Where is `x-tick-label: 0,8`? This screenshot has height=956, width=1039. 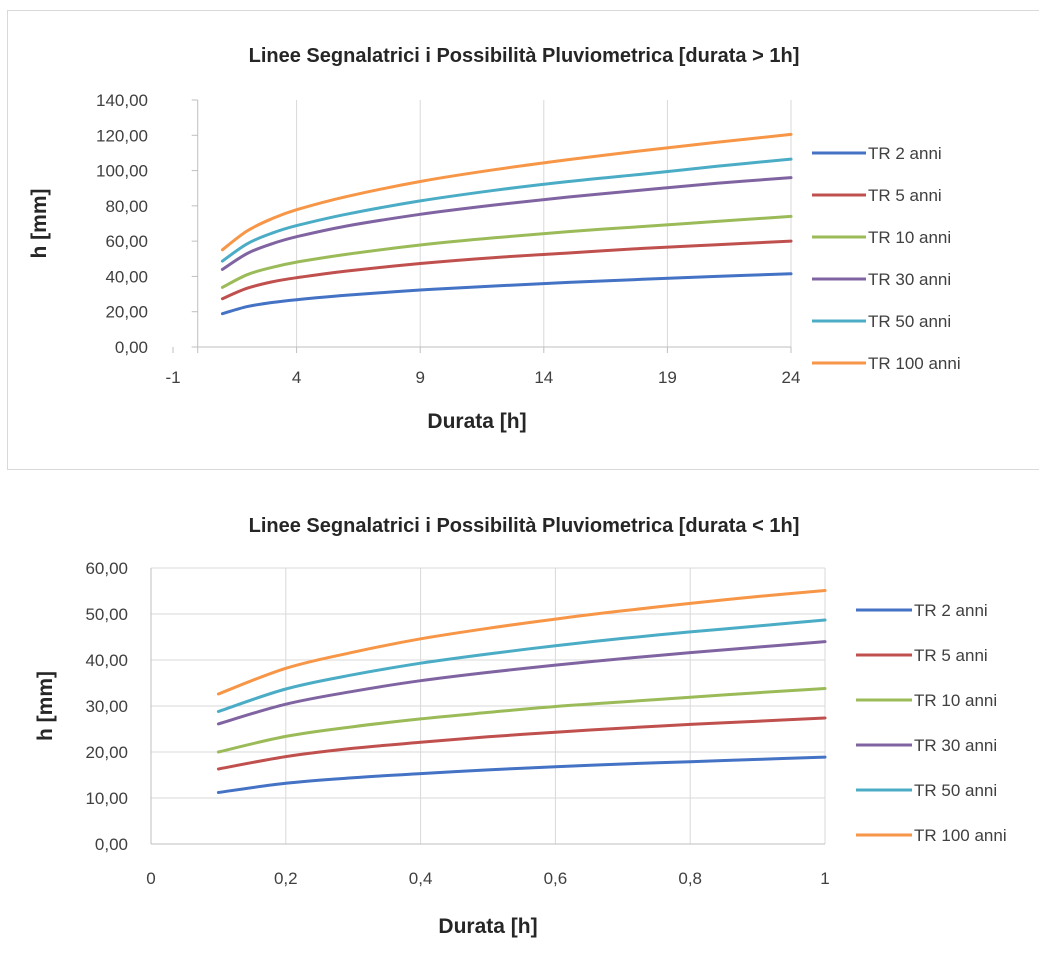
x-tick-label: 0,8 is located at coordinates (690, 878).